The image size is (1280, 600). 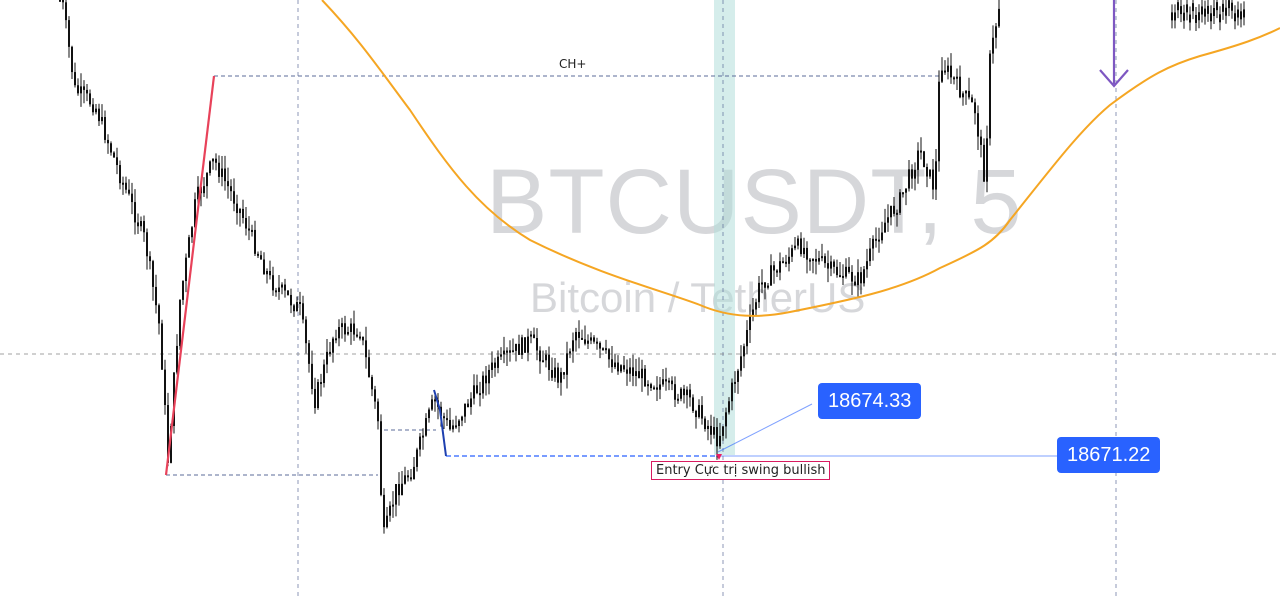 I want to click on price-label-18671: 18671.22, so click(x=1109, y=455).